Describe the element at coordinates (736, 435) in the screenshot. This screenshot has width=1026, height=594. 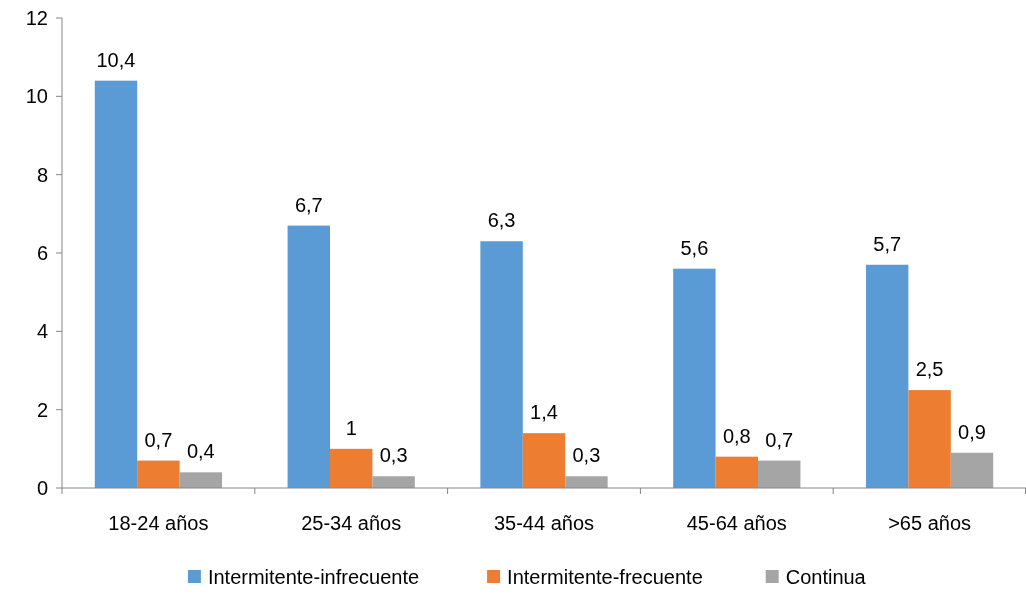
I see `data-label: 0,8` at that location.